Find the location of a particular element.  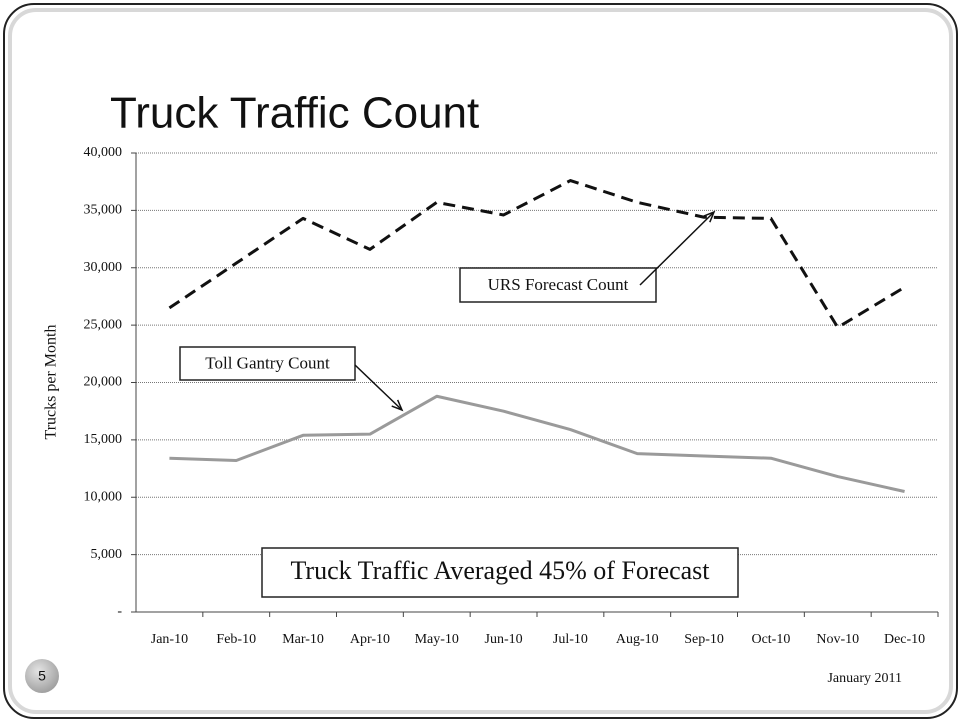

x-tick-label: Sep-10 is located at coordinates (704, 639).